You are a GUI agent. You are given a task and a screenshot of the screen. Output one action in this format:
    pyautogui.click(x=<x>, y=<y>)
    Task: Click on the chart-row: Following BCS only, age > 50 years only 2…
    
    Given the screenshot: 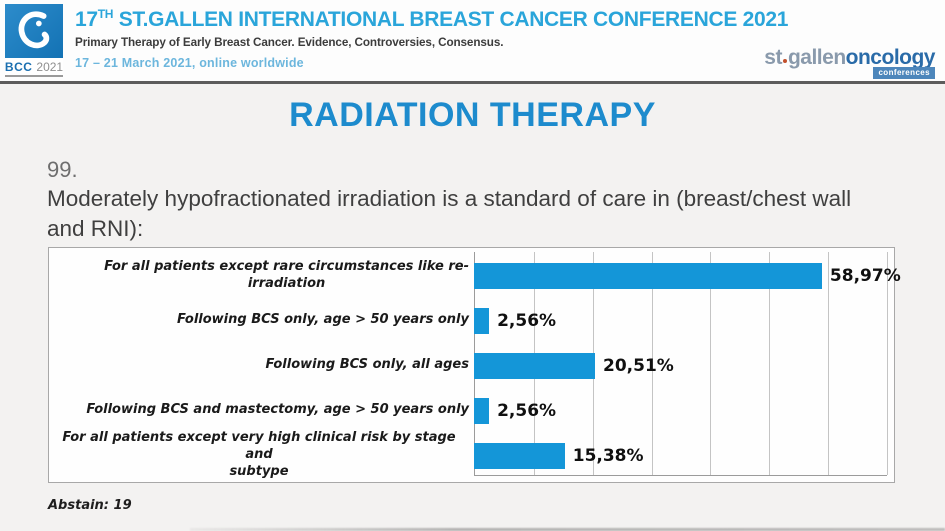 What is the action you would take?
    pyautogui.click(x=471, y=320)
    